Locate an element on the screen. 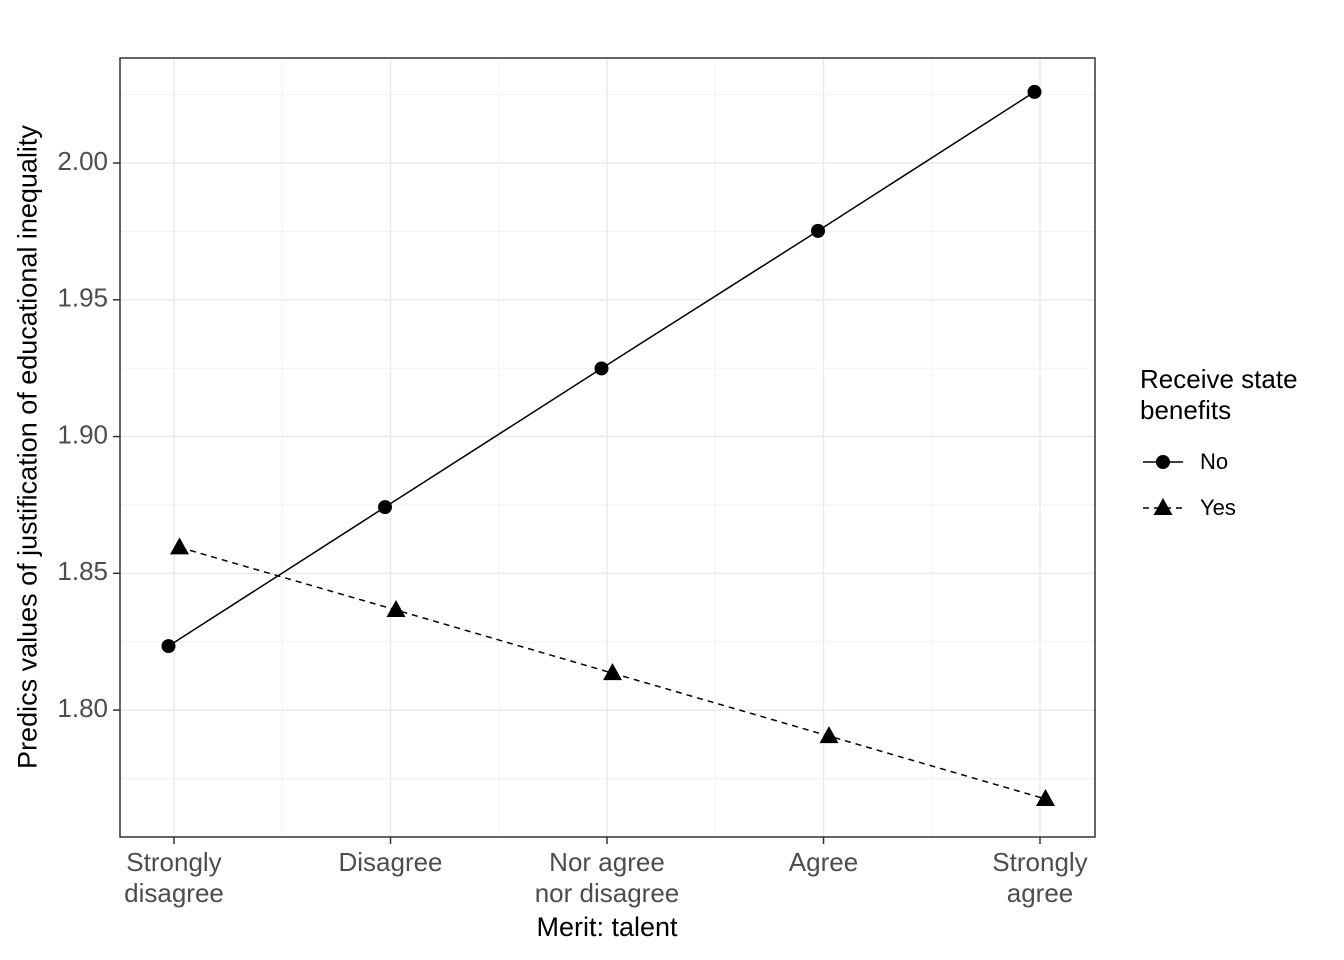  legend-label: No is located at coordinates (1214, 461).